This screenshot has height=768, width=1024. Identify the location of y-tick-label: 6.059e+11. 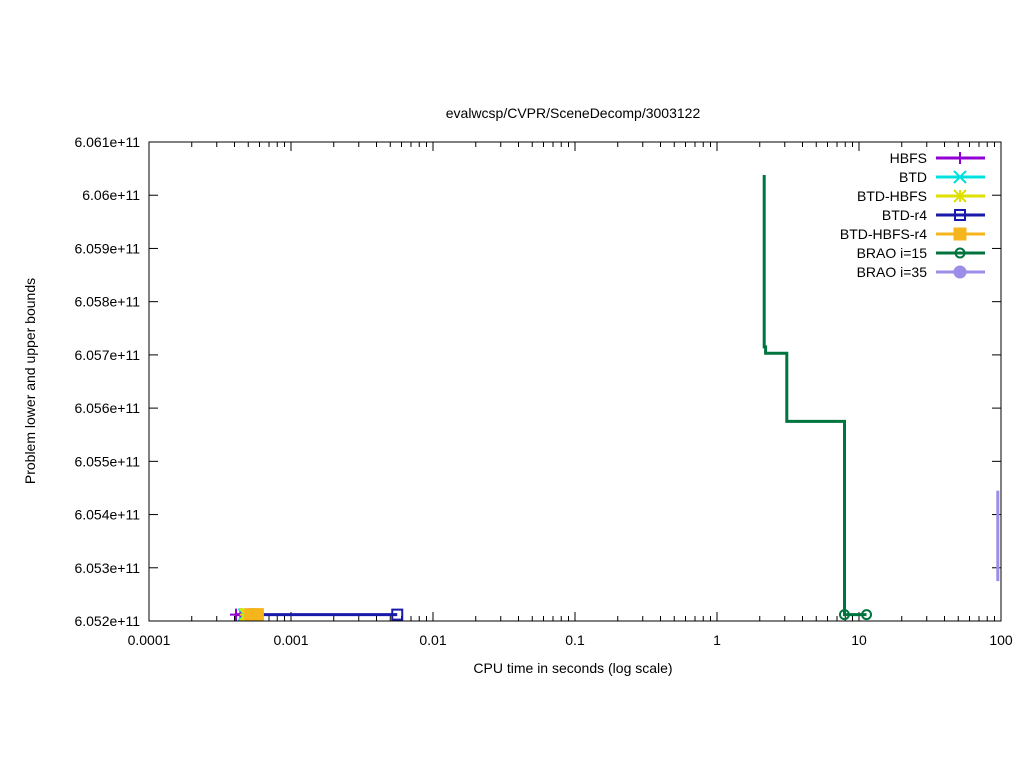
(107, 248).